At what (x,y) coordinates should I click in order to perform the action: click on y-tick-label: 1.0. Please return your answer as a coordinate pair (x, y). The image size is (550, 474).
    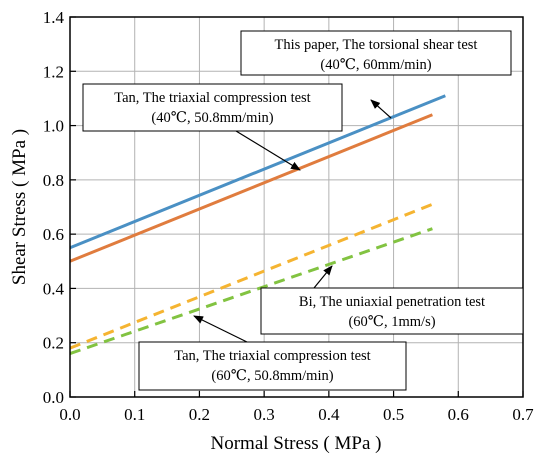
    Looking at the image, I should click on (53, 126).